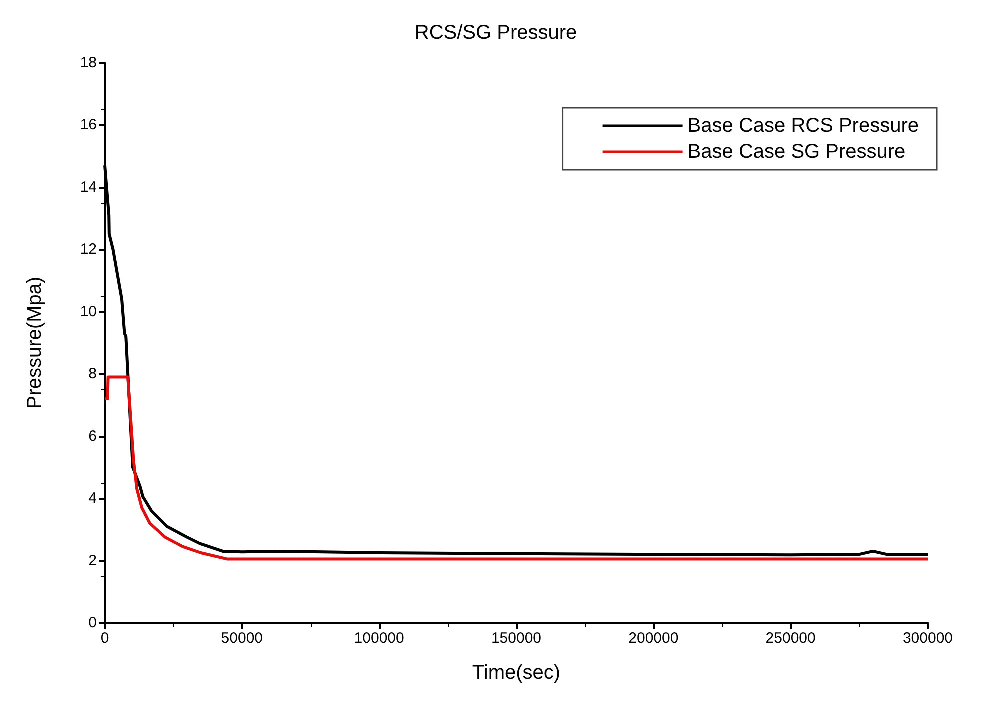  I want to click on chart-title: RCS/SG Pressure, so click(496, 33).